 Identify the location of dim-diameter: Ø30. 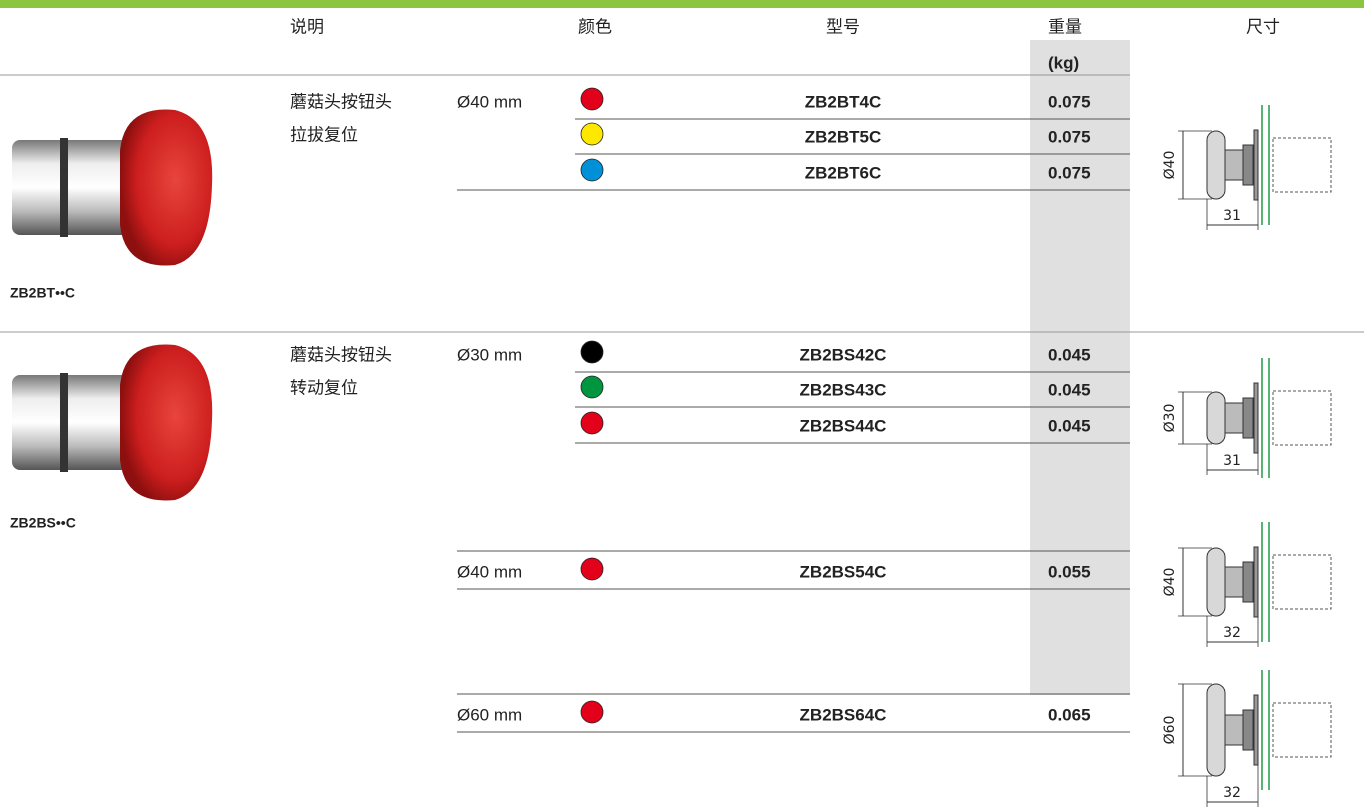
(1170, 418).